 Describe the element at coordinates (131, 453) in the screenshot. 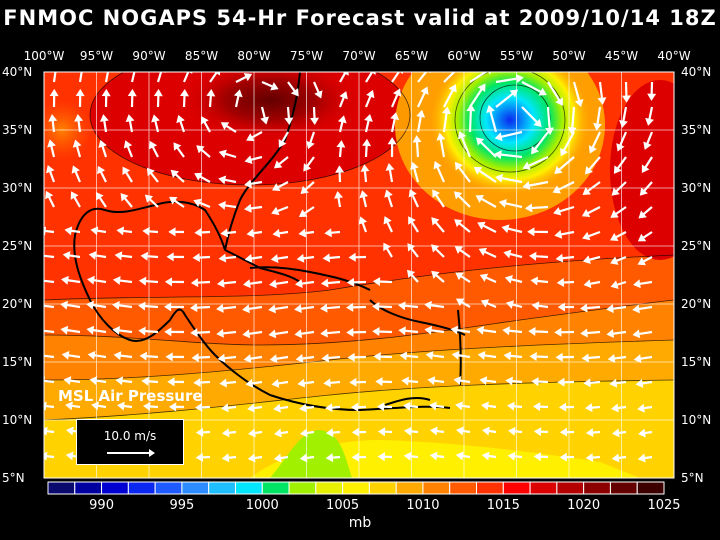

I see `vector-reference-arrow-icon` at that location.